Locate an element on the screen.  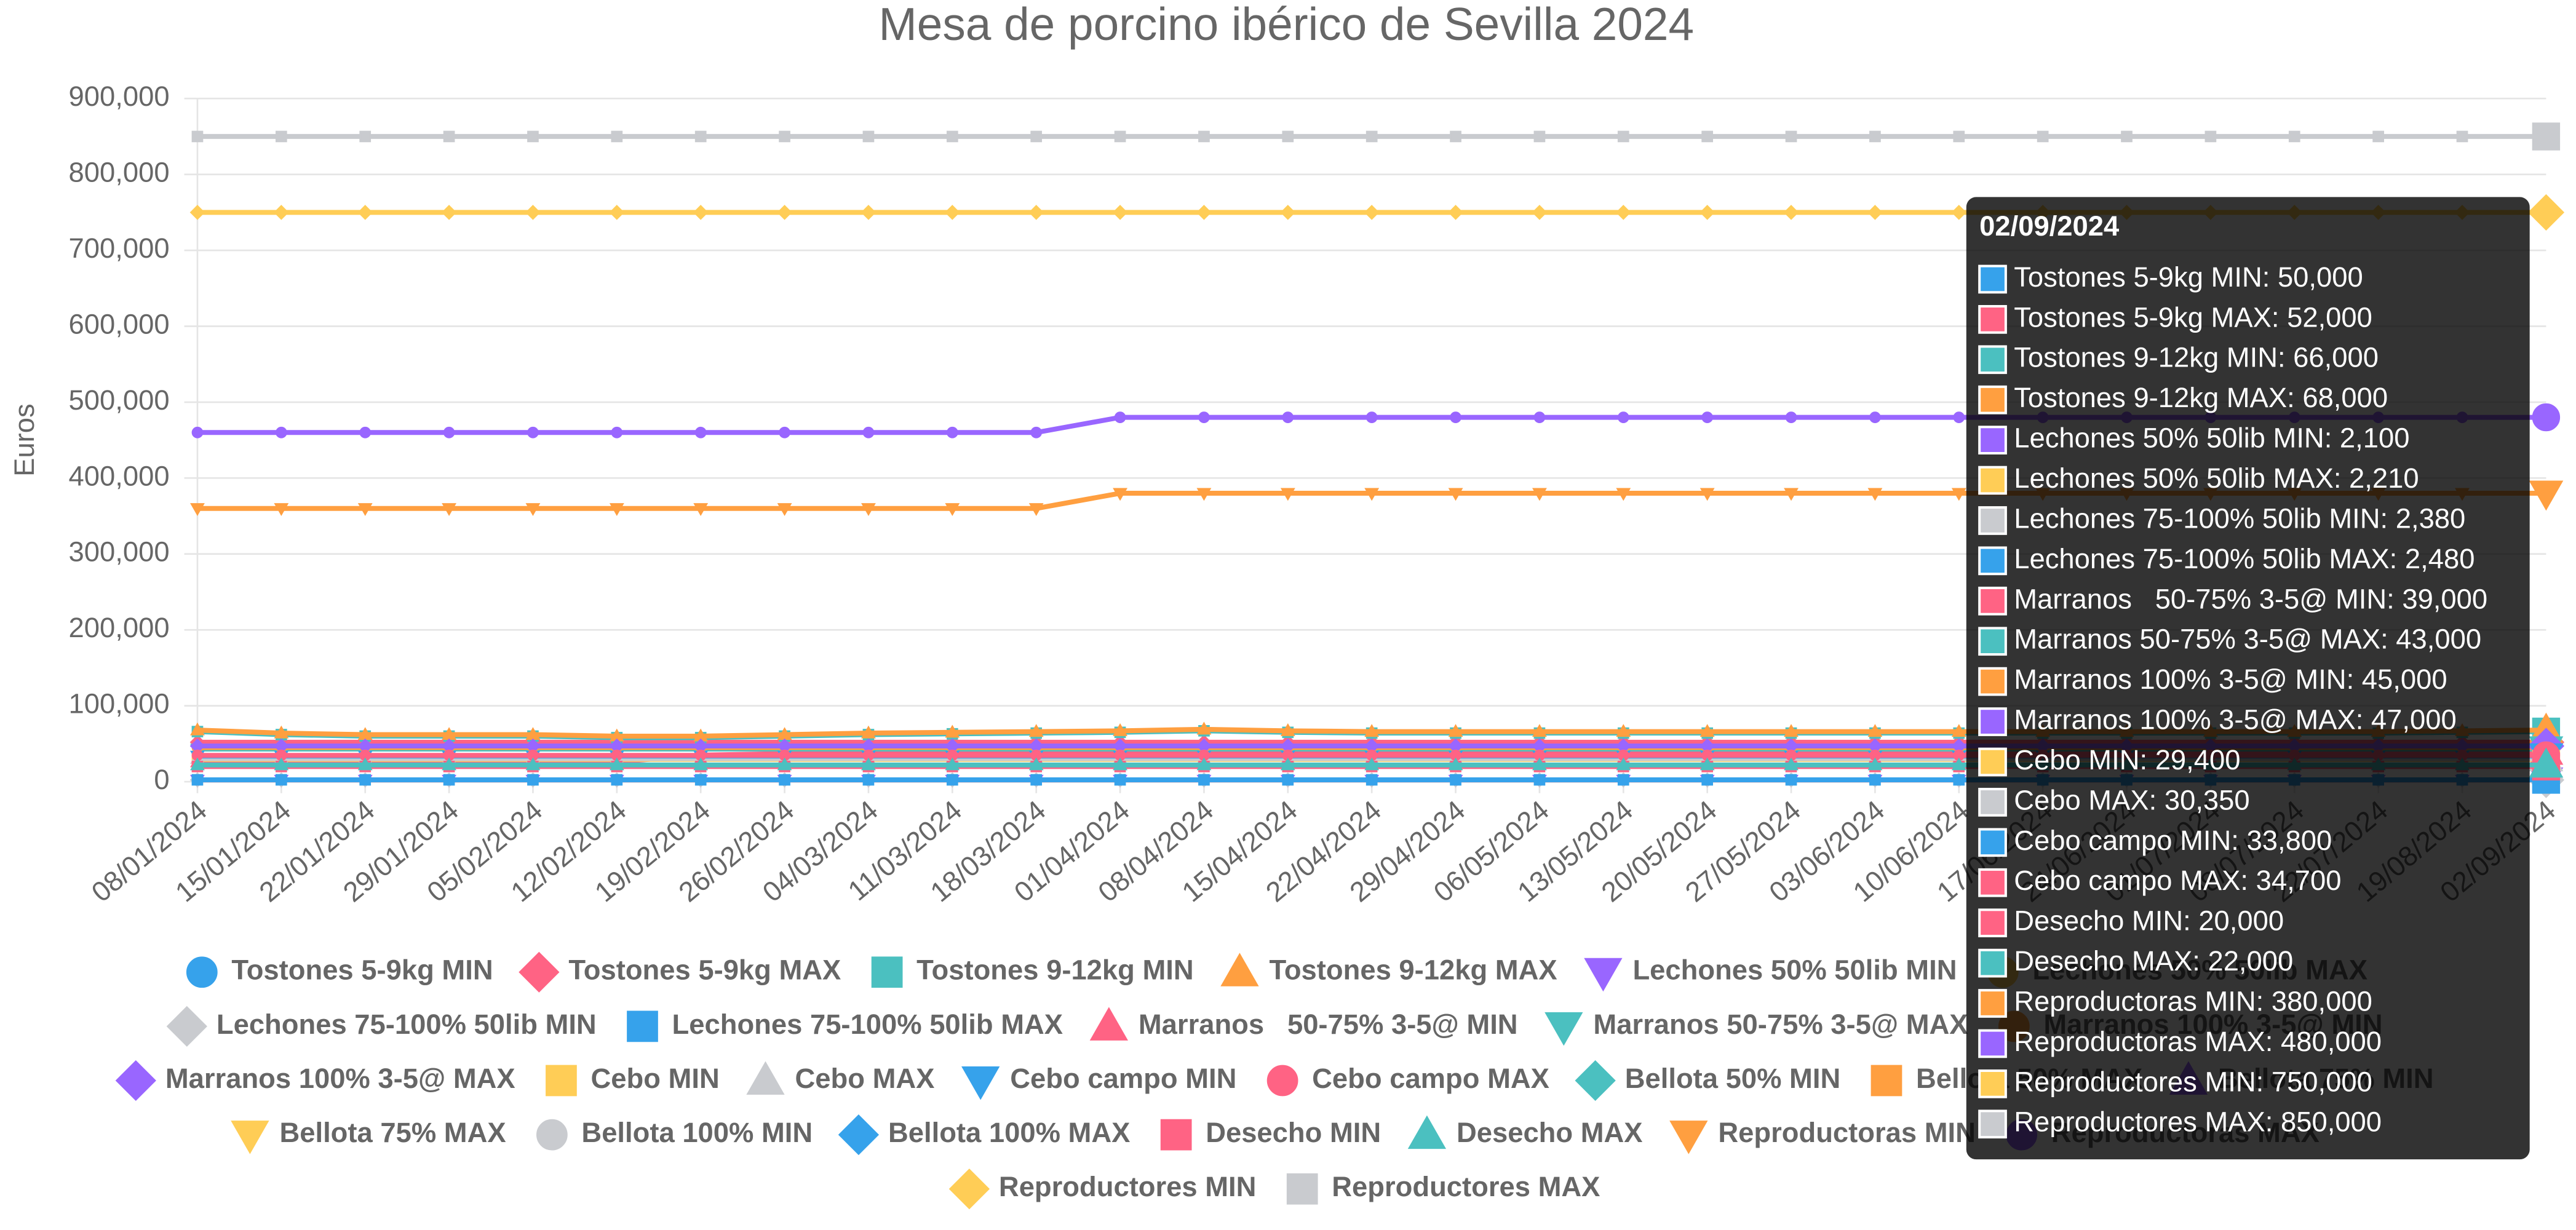
tooltip-item: Cebo campo MAX: 34,700 is located at coordinates (2177, 880).